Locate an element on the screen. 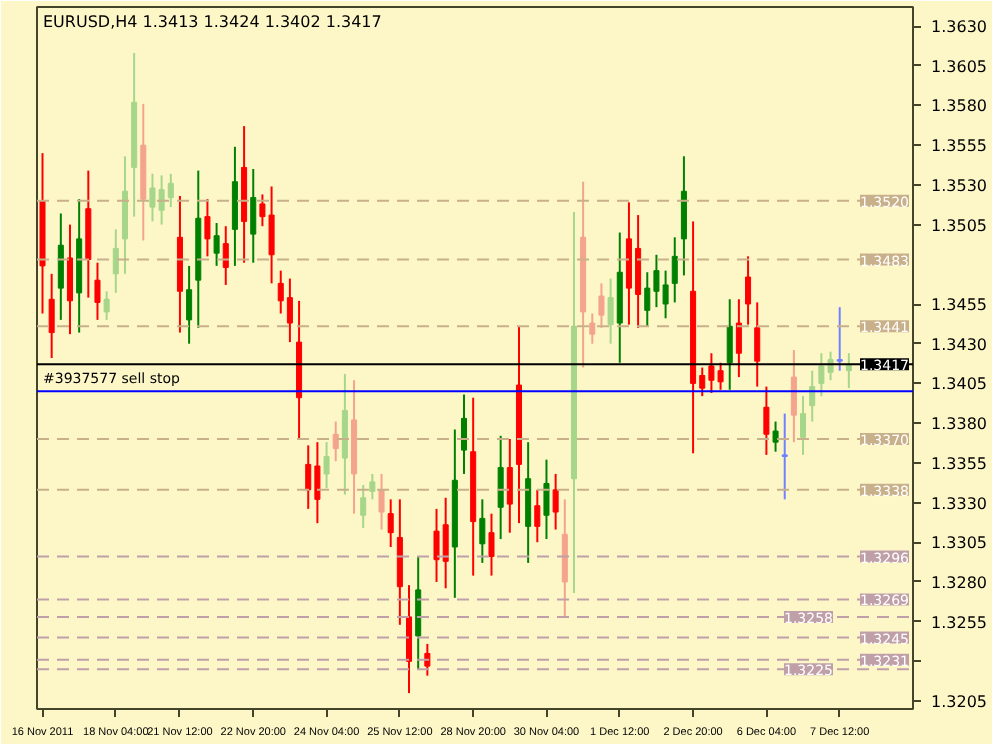 The height and width of the screenshot is (744, 992). y-tick-label: 1.3280 is located at coordinates (959, 582).